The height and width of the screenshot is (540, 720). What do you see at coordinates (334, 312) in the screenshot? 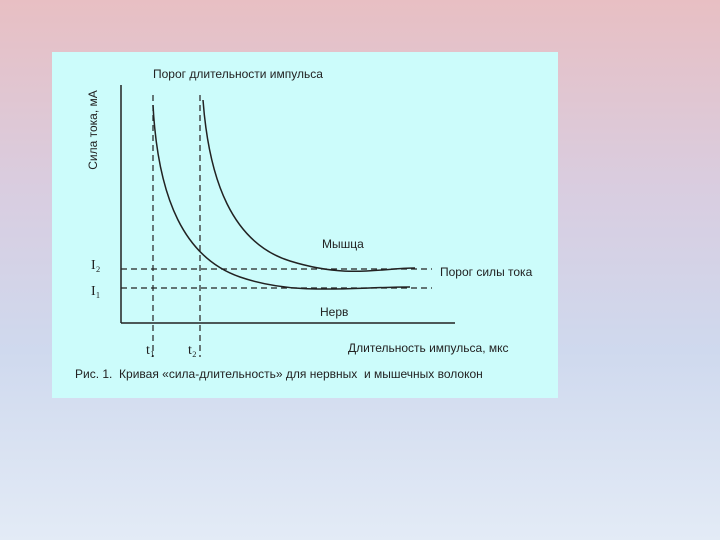
I see `nerve-label: Нерв` at bounding box center [334, 312].